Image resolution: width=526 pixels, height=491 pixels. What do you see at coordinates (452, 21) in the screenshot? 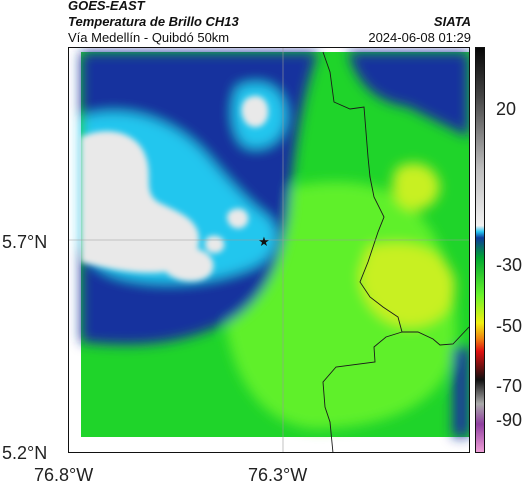
I see `org-label: SIATA` at bounding box center [452, 21].